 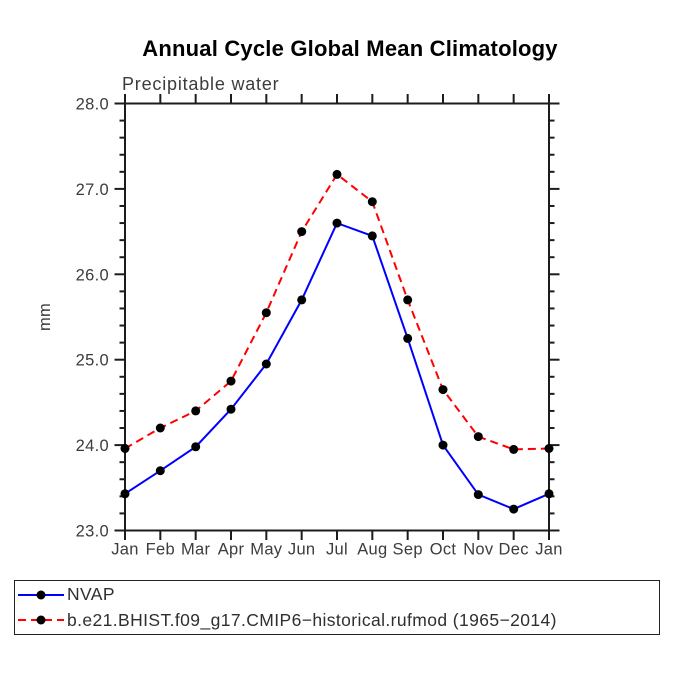 What do you see at coordinates (514, 550) in the screenshot?
I see `svg-text: Dec` at bounding box center [514, 550].